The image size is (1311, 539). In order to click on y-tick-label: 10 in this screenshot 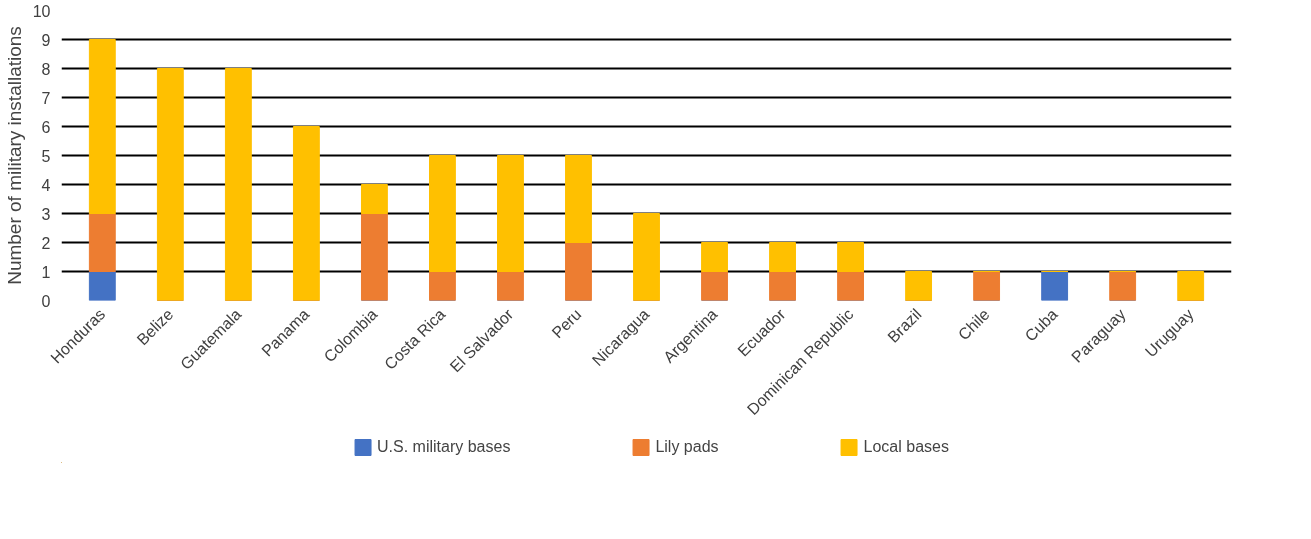, I will do `click(41, 11)`.